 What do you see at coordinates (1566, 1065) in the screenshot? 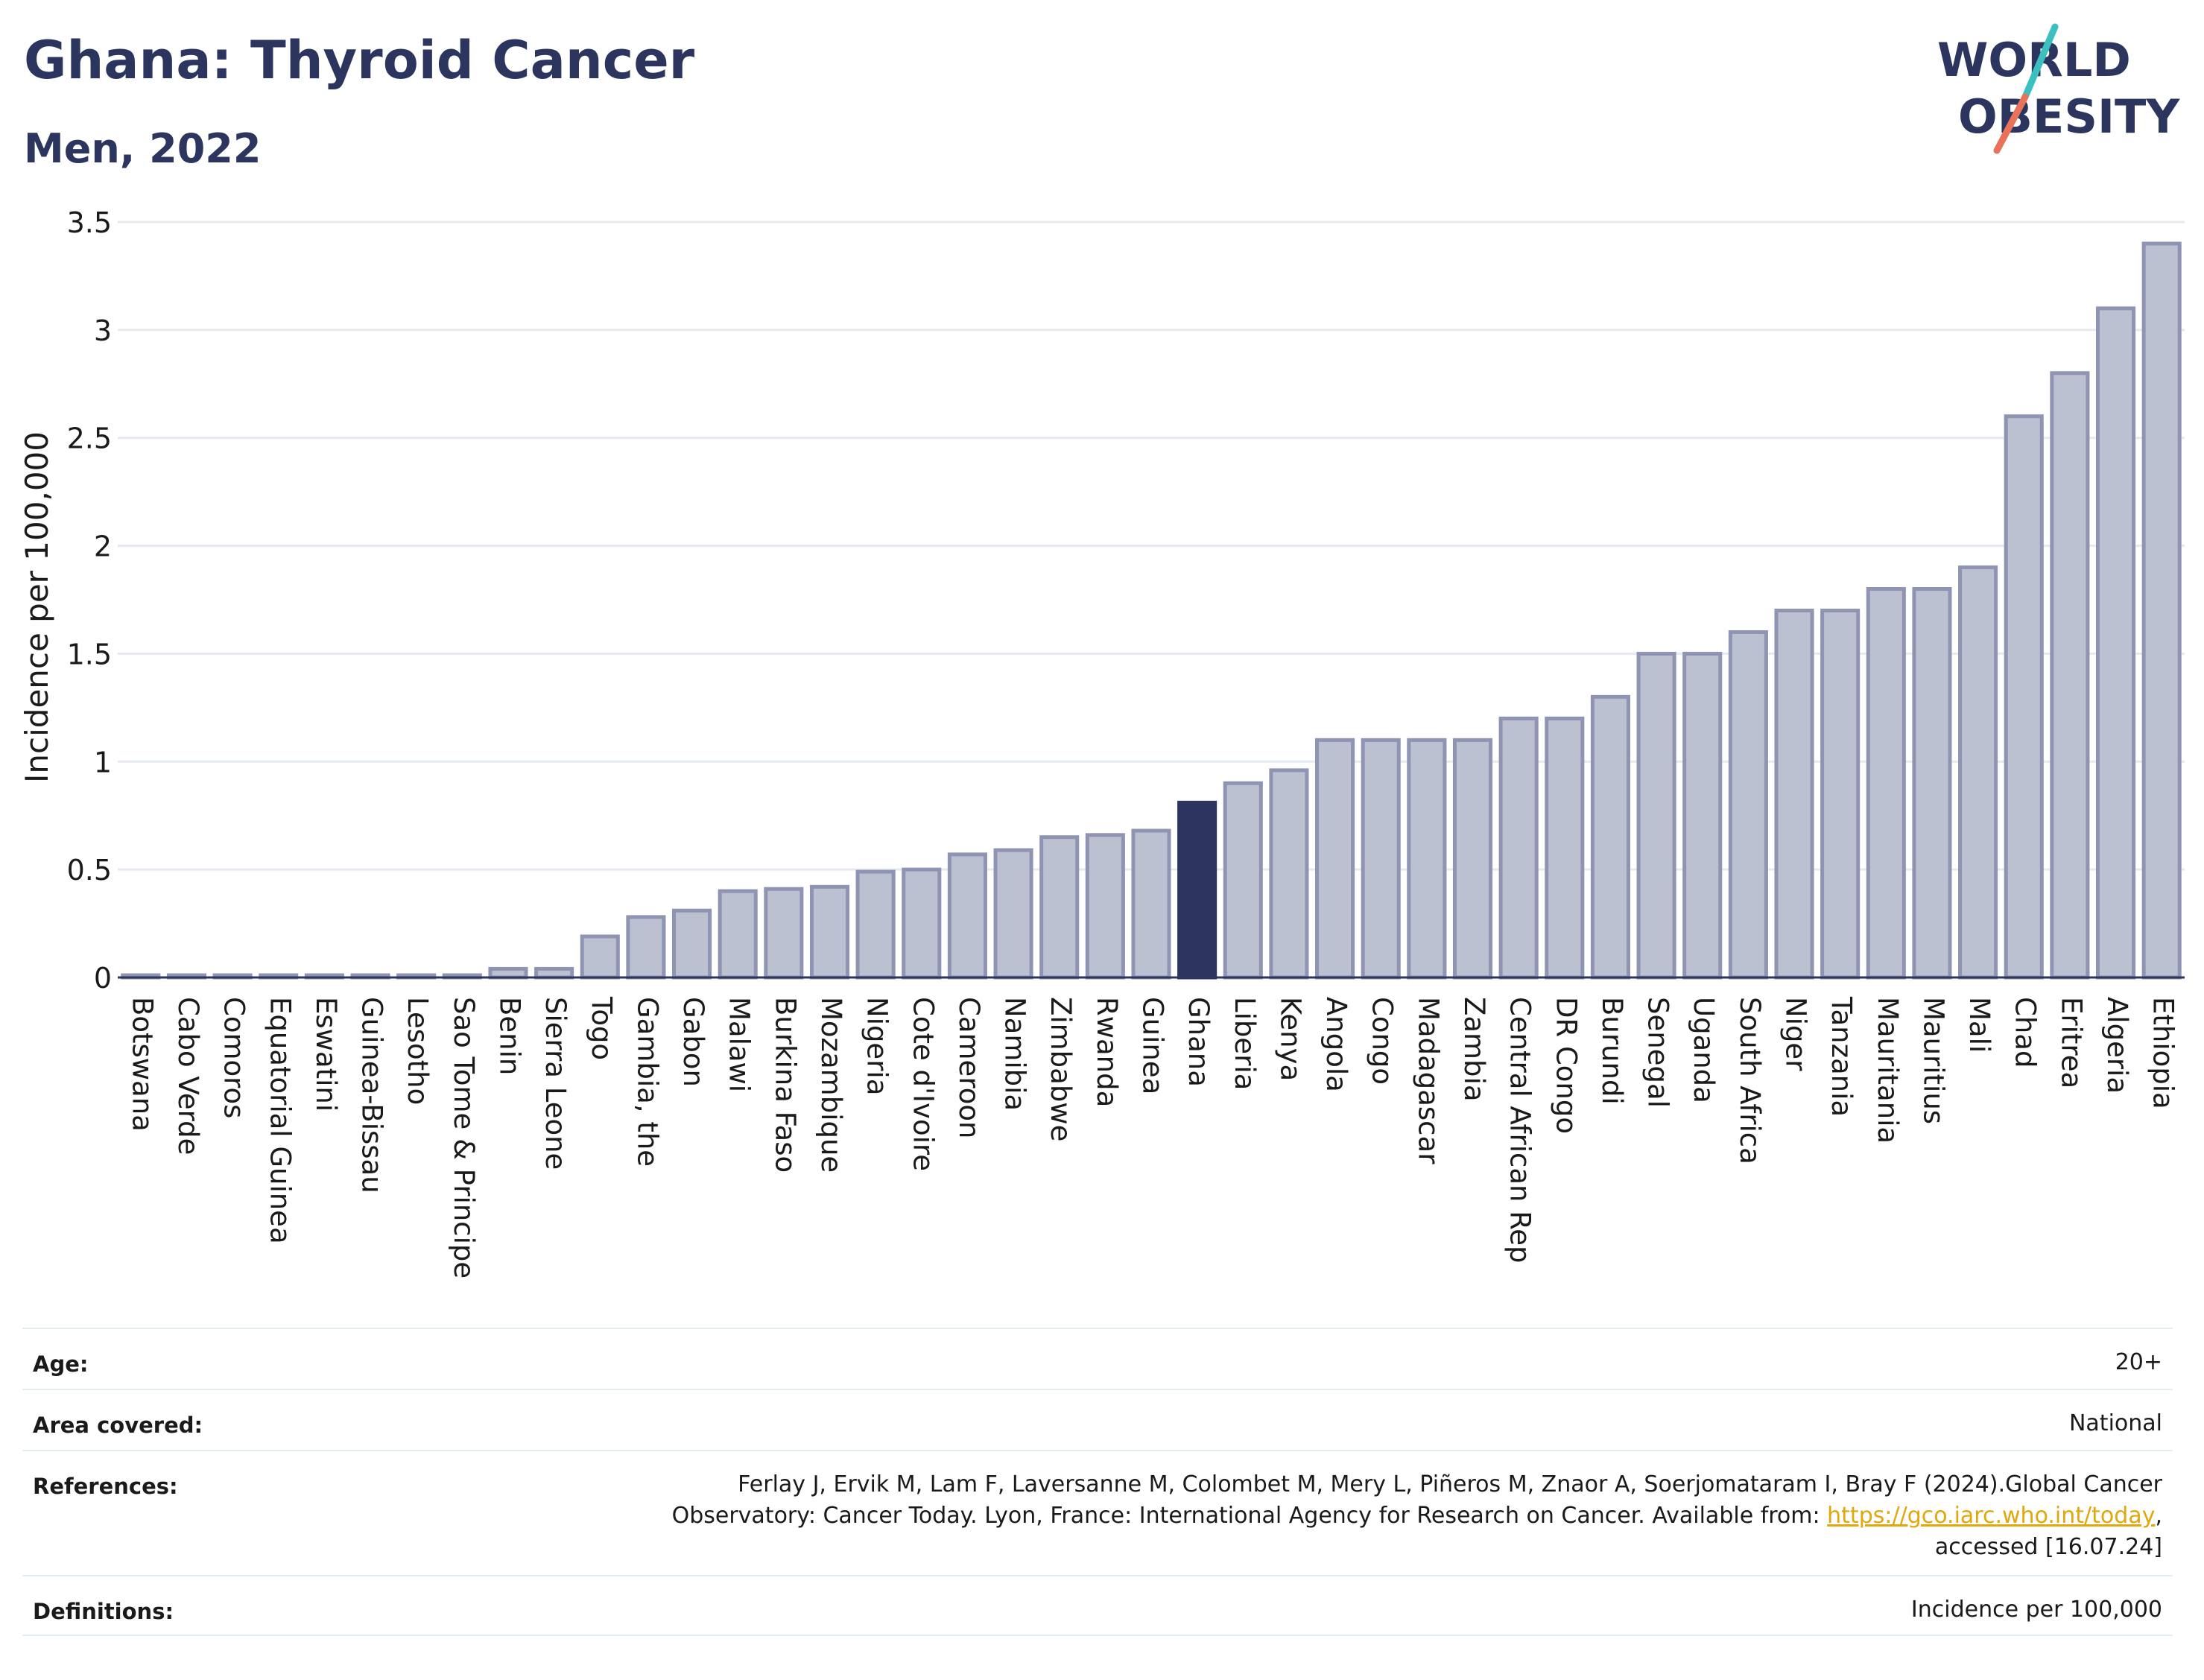
I see `x-tick-label: DR Congo` at bounding box center [1566, 1065].